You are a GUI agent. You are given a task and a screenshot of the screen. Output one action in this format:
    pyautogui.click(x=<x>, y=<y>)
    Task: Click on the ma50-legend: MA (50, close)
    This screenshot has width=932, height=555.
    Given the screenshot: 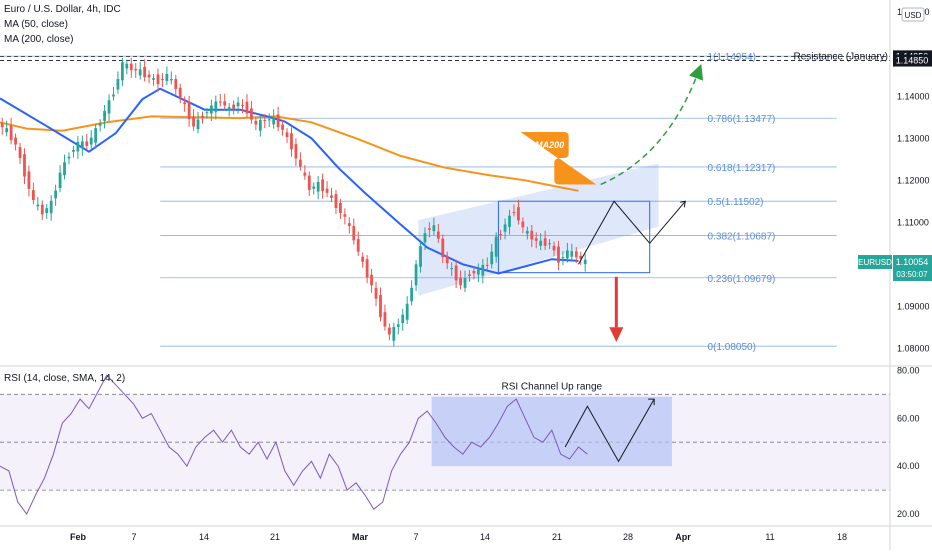 What is the action you would take?
    pyautogui.click(x=36, y=24)
    